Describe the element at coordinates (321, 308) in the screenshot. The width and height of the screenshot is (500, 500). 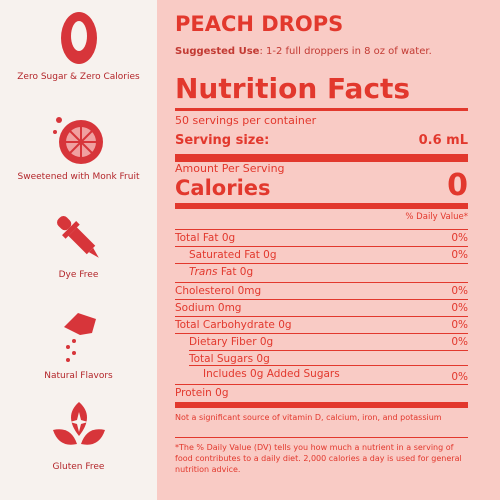
I see `nutrient-row: Sodium 0mg 0%` at that location.